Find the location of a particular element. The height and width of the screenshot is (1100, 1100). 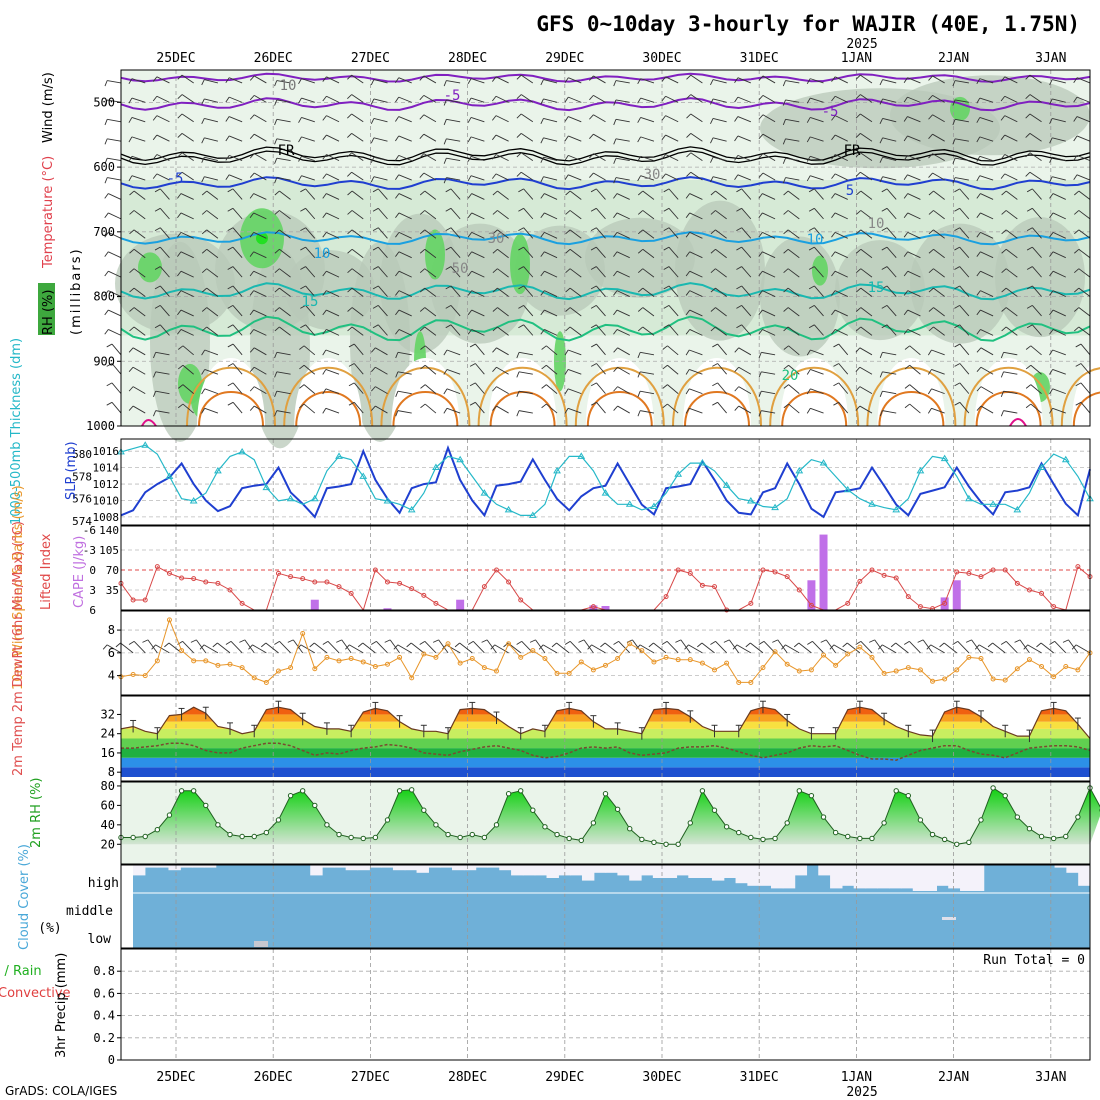

bottom-date-30DEC: 30DEC is located at coordinates (661, 1077).